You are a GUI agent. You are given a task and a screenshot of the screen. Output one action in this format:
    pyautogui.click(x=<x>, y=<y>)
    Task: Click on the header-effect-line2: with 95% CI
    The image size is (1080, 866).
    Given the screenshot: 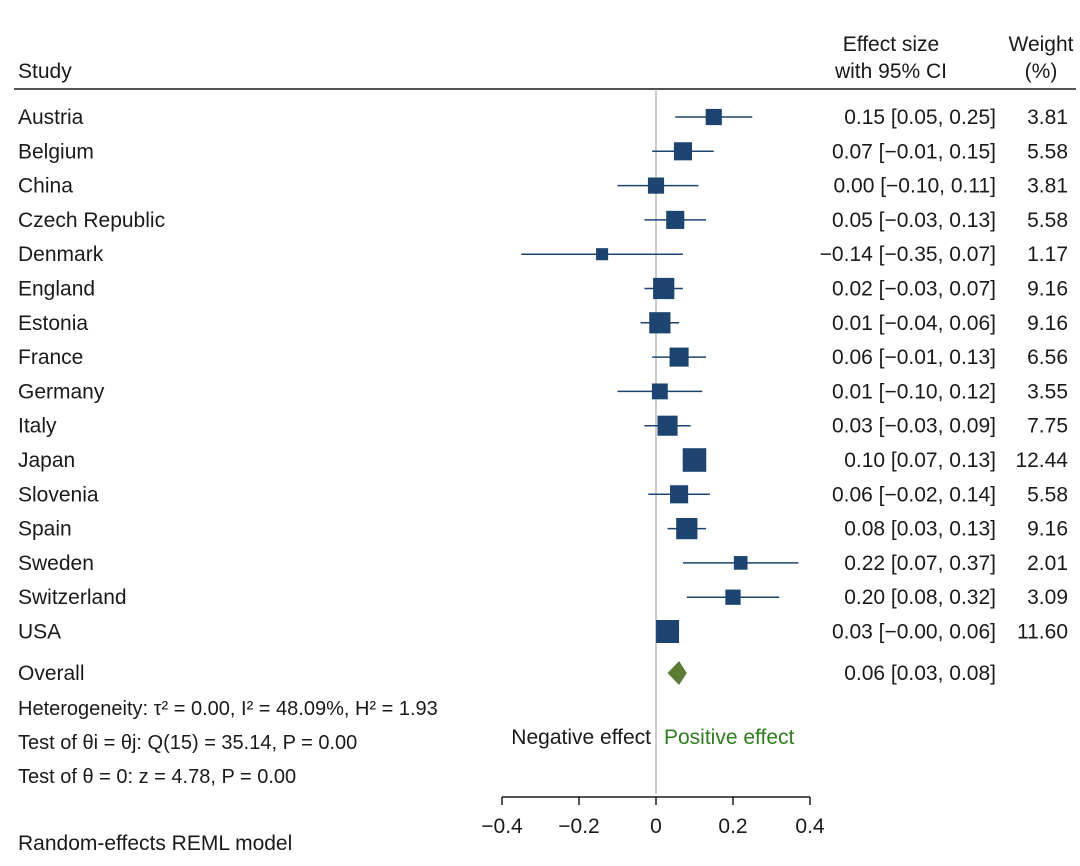 What is the action you would take?
    pyautogui.click(x=890, y=71)
    